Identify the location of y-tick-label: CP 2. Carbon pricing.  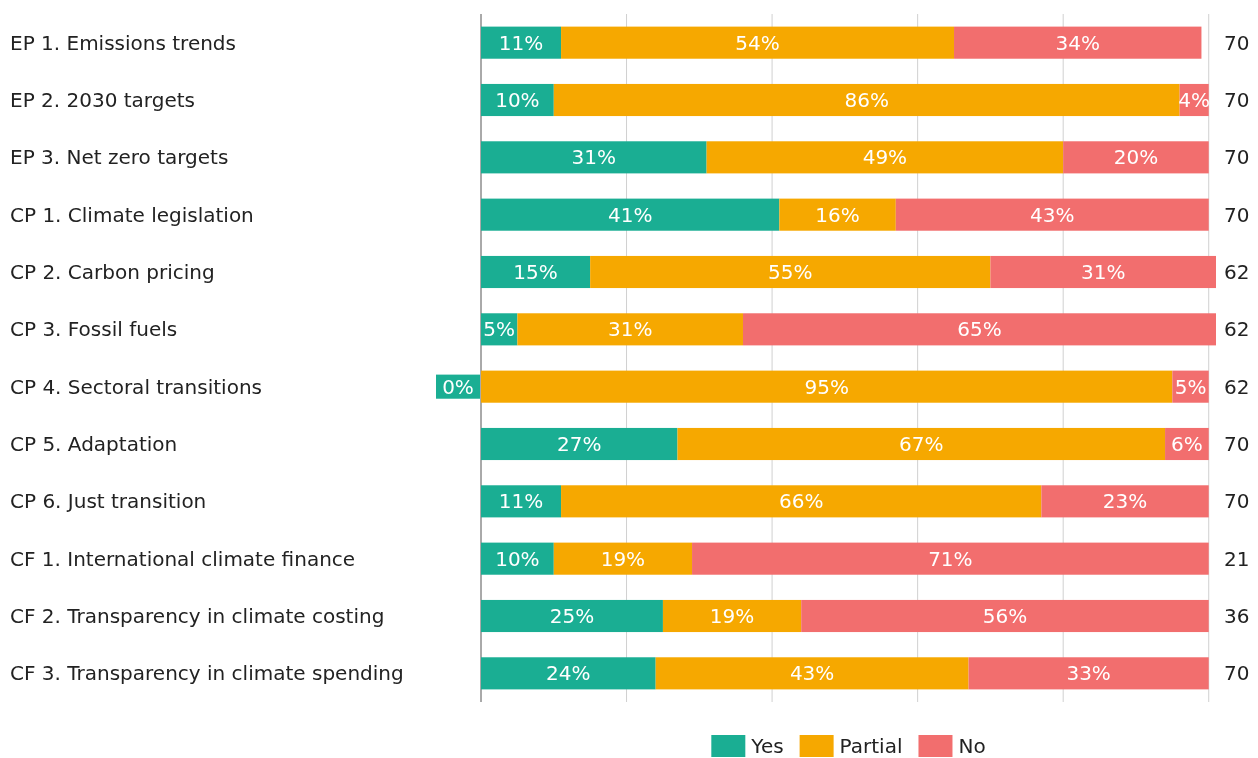
(112, 272).